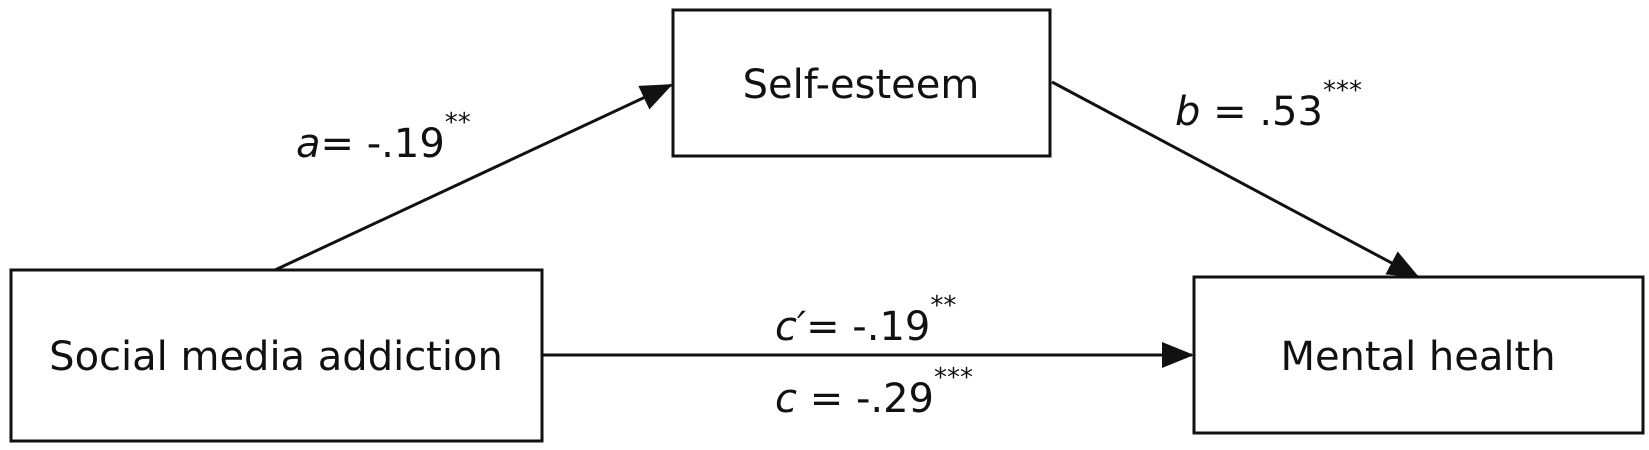 The height and width of the screenshot is (450, 1649). Describe the element at coordinates (1235, 179) in the screenshot. I see `path-b-arrow` at that location.